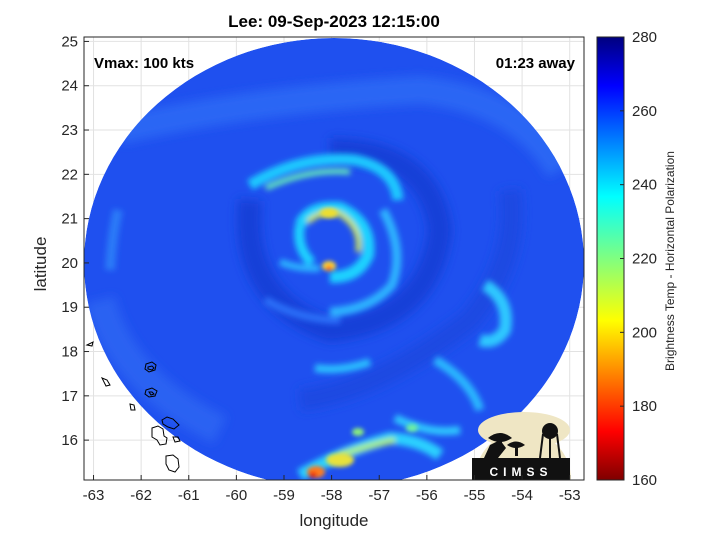 This screenshot has width=720, height=540. I want to click on x-tick-label: -56, so click(427, 495).